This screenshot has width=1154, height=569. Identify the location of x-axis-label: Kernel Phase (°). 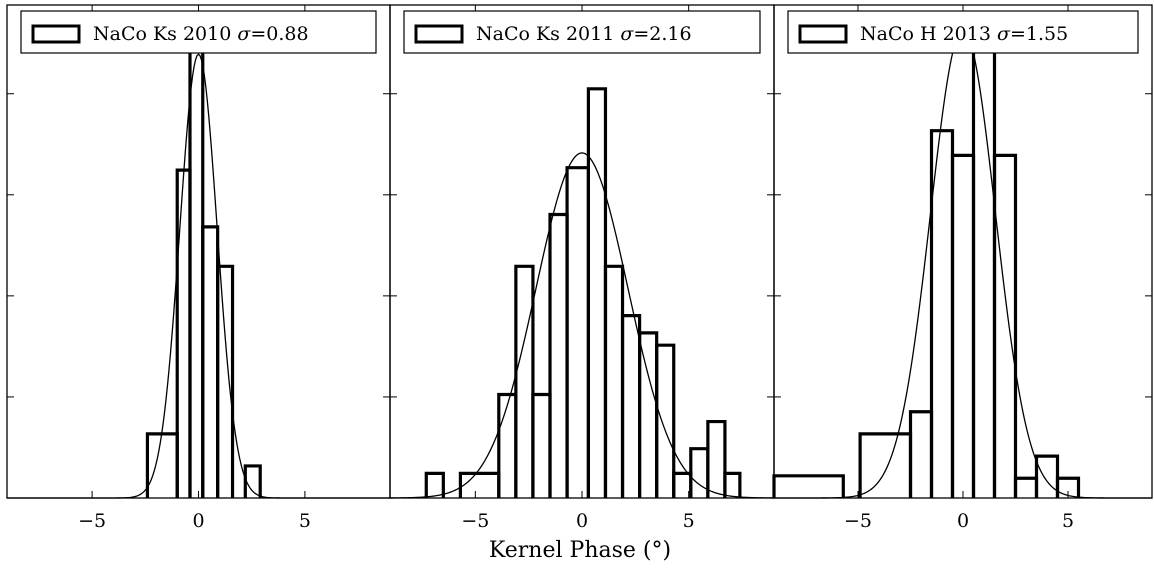
(580, 550).